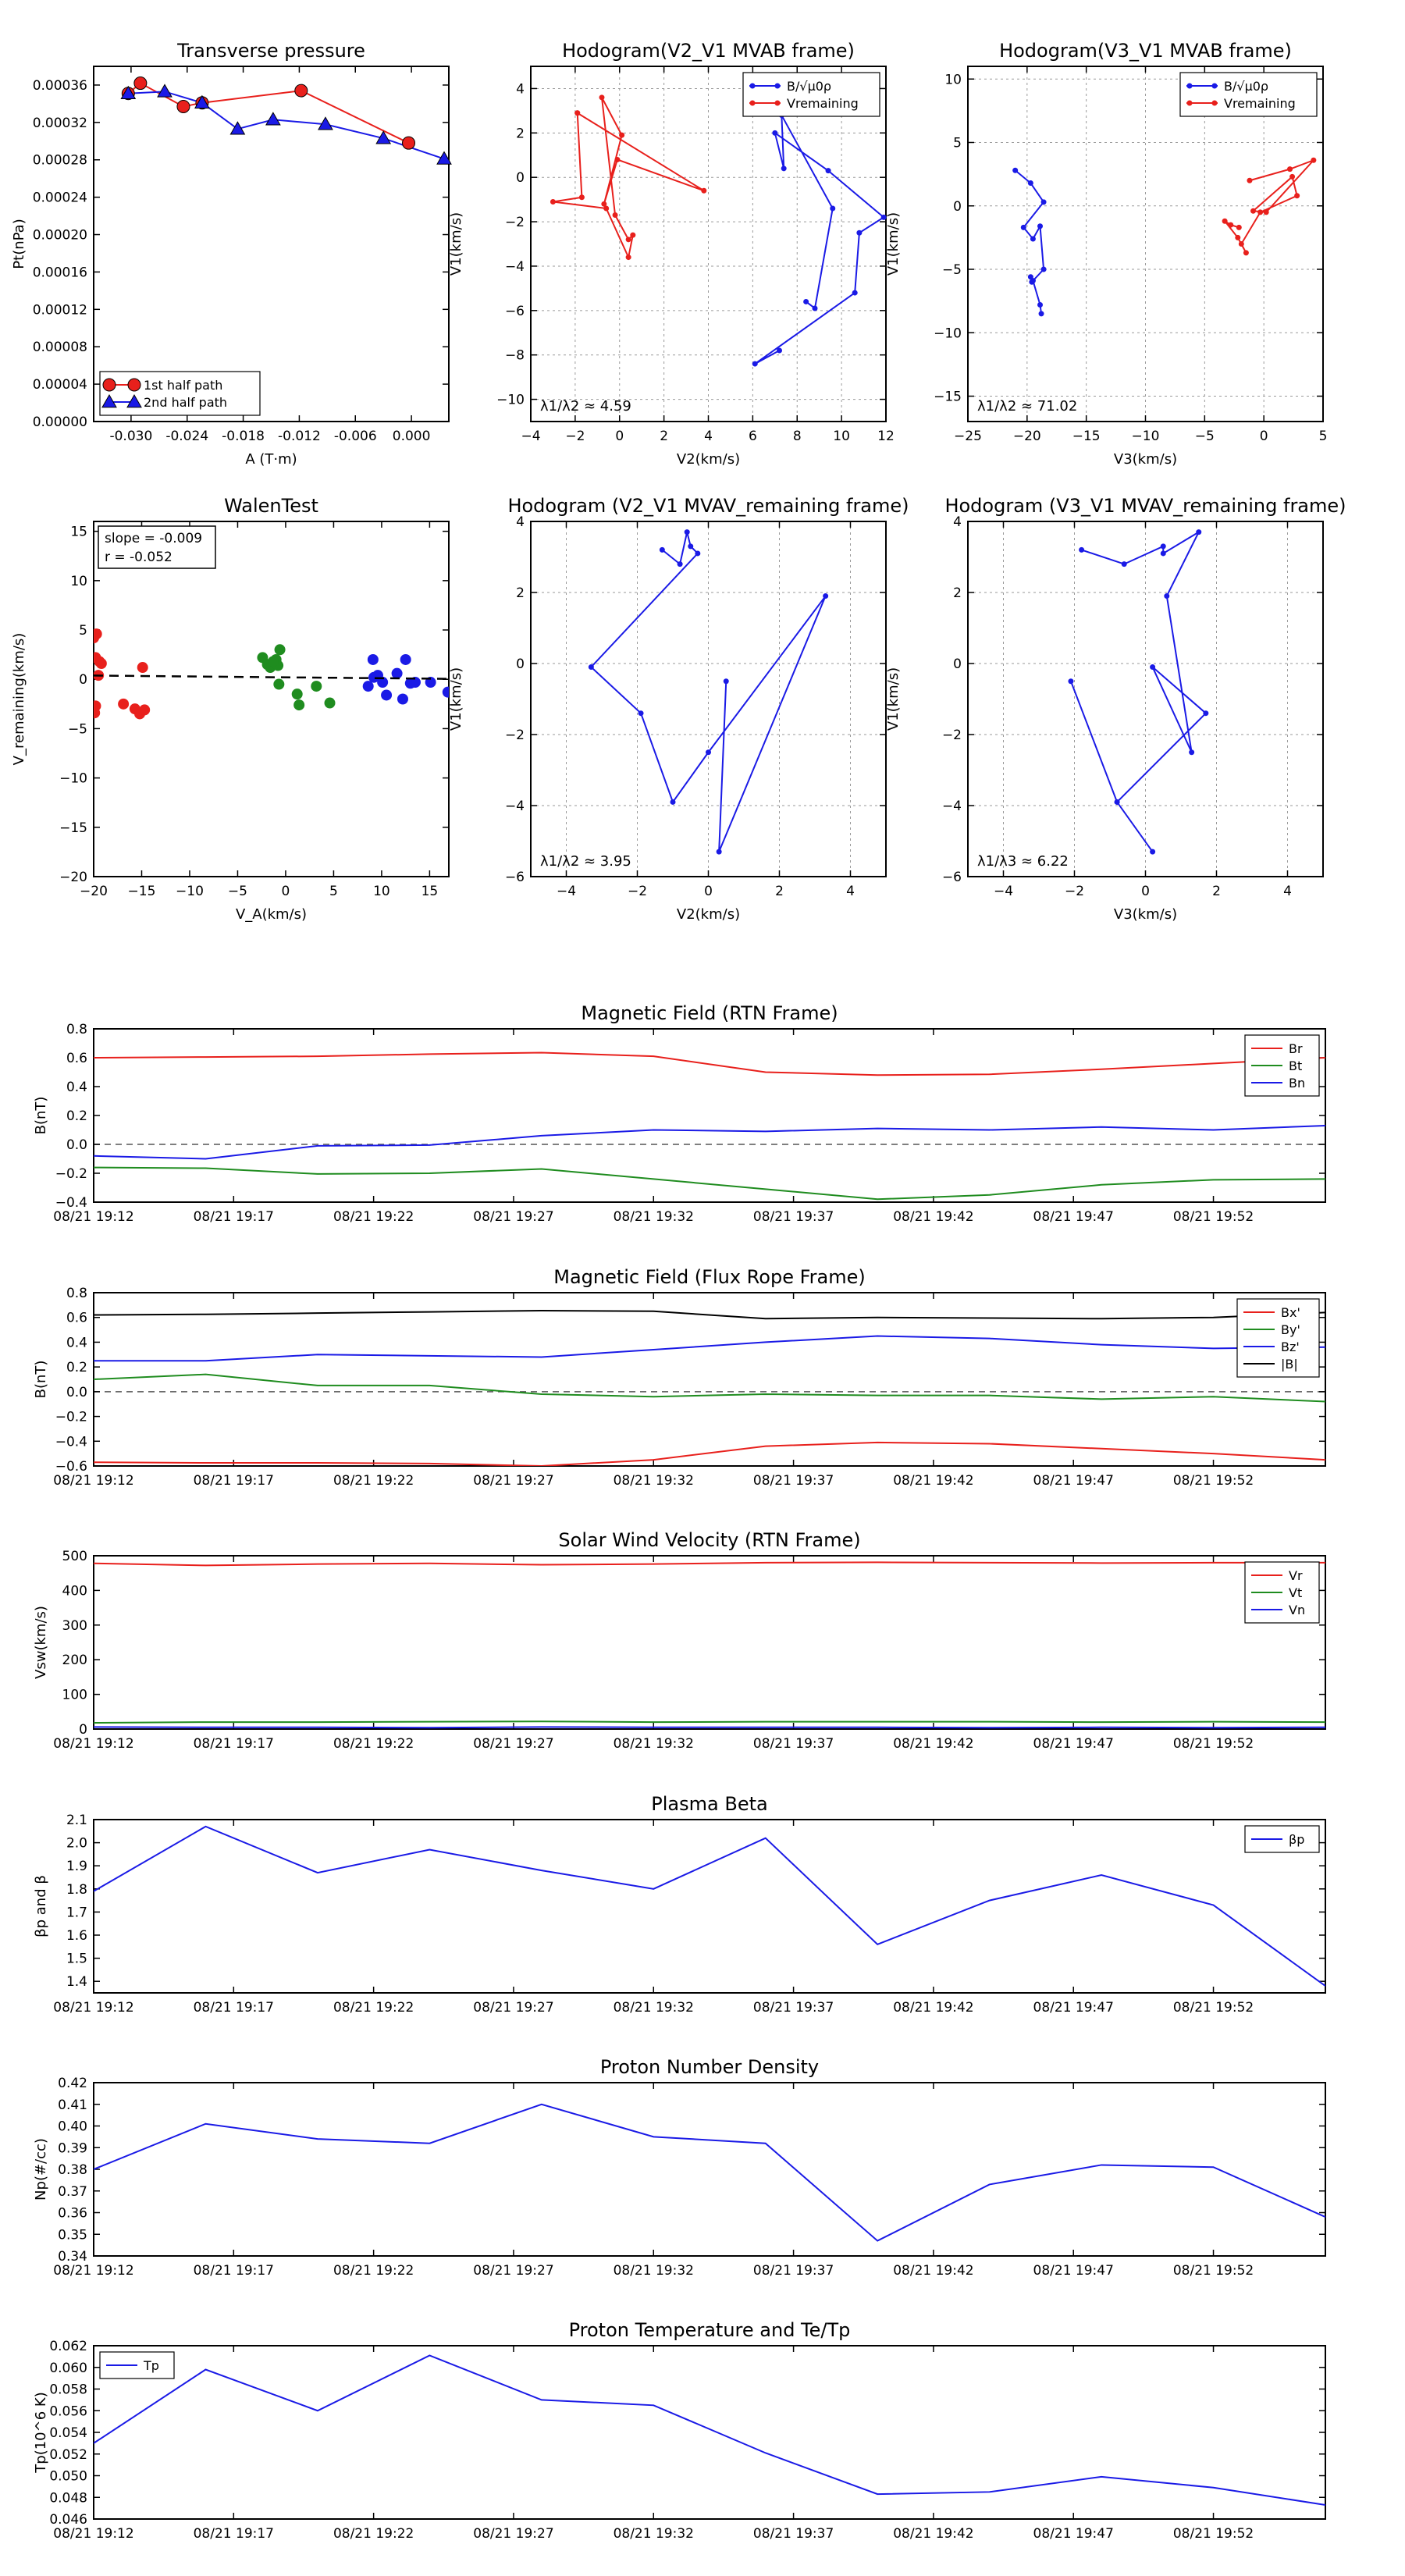 The image size is (1405, 2576). Describe the element at coordinates (1296, 1048) in the screenshot. I see `legend-label: Br` at that location.